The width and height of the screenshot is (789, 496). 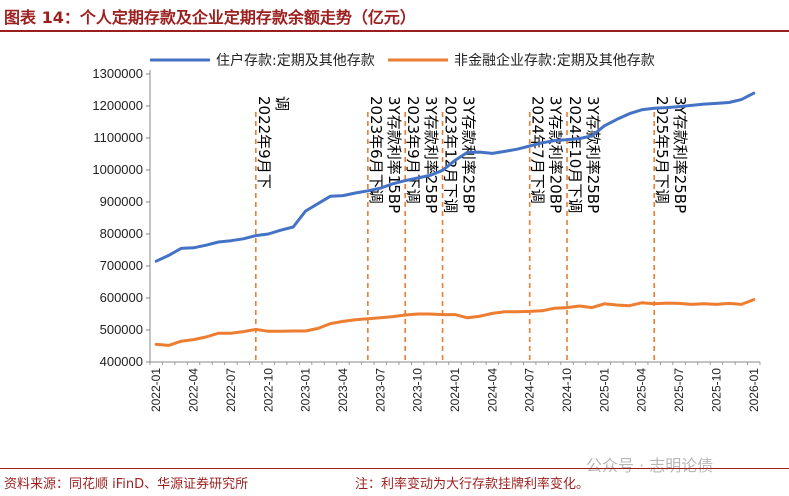 What do you see at coordinates (295, 60) in the screenshot?
I see `legend-label-household: 住户存款:定期及其他存款` at bounding box center [295, 60].